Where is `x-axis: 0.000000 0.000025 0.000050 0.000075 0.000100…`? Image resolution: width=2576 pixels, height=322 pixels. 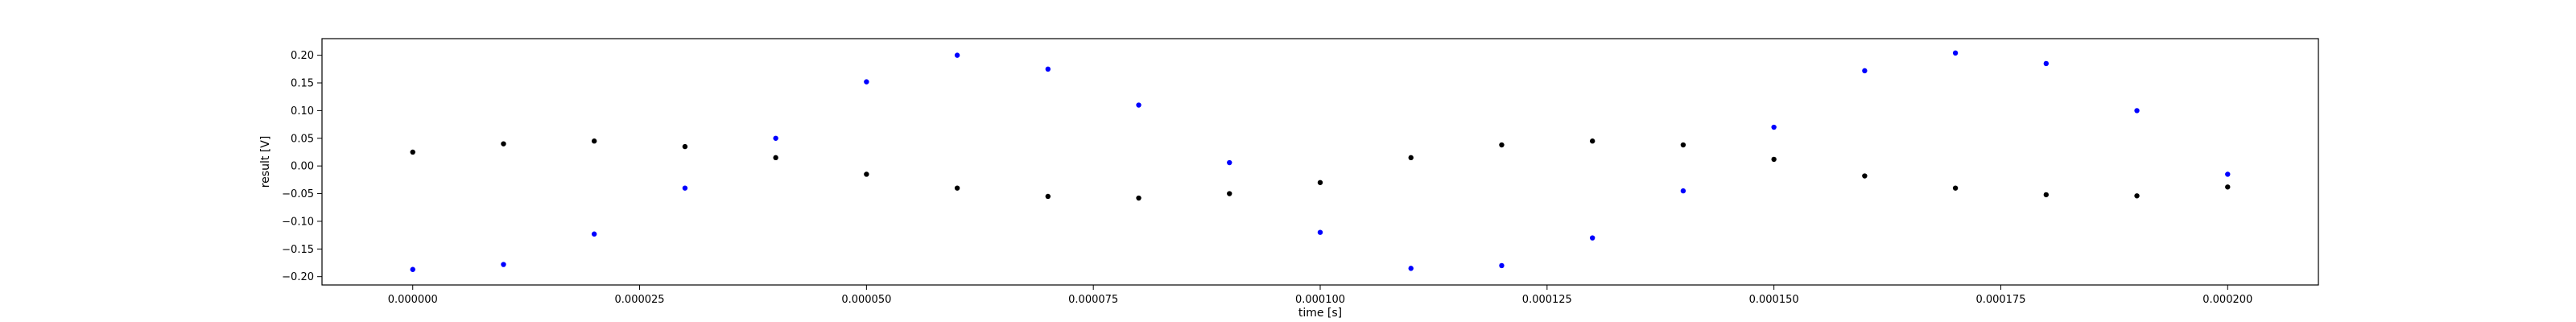
x-axis: 0.000000 0.000025 0.000050 0.000075 0.000100… is located at coordinates (1320, 295).